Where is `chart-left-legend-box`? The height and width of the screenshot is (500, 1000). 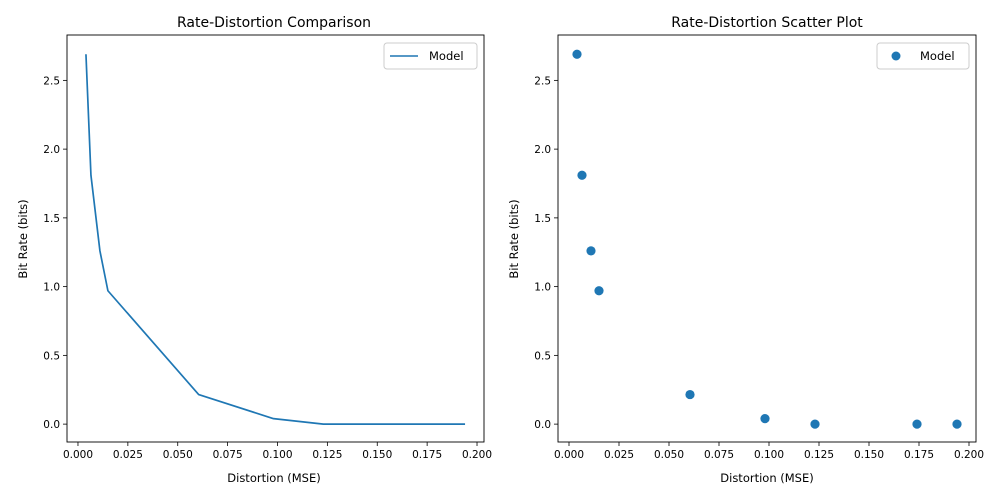
chart-left-legend-box is located at coordinates (430, 56).